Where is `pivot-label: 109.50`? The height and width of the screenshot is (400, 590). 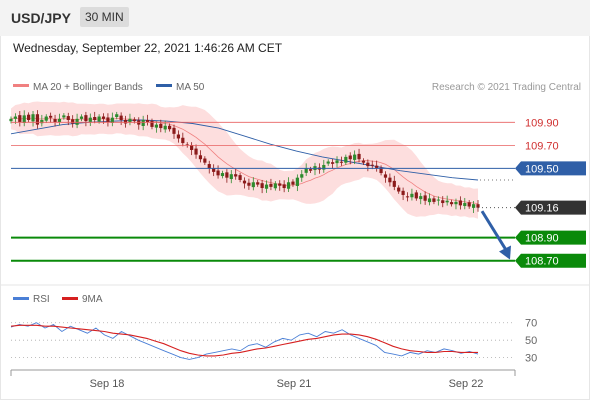
pivot-label: 109.50 is located at coordinates (542, 169).